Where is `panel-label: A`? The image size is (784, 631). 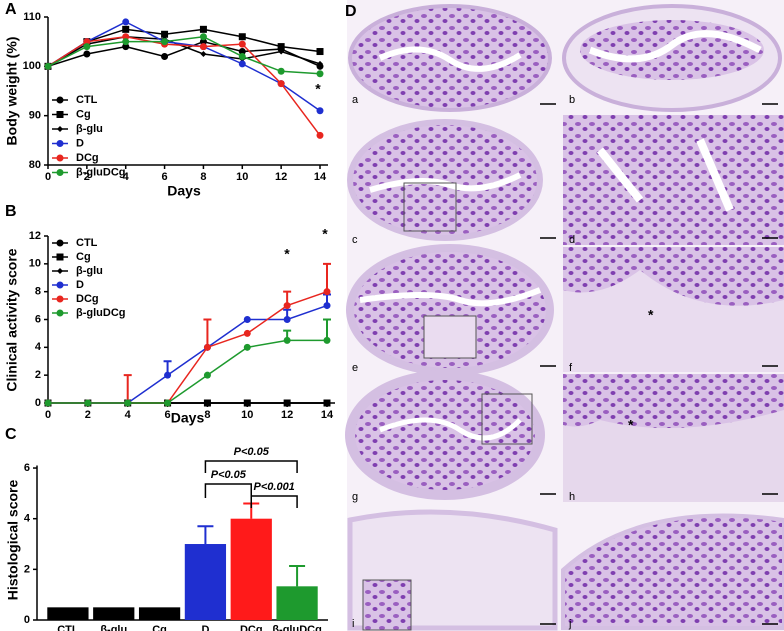 panel-label: A is located at coordinates (11, 9).